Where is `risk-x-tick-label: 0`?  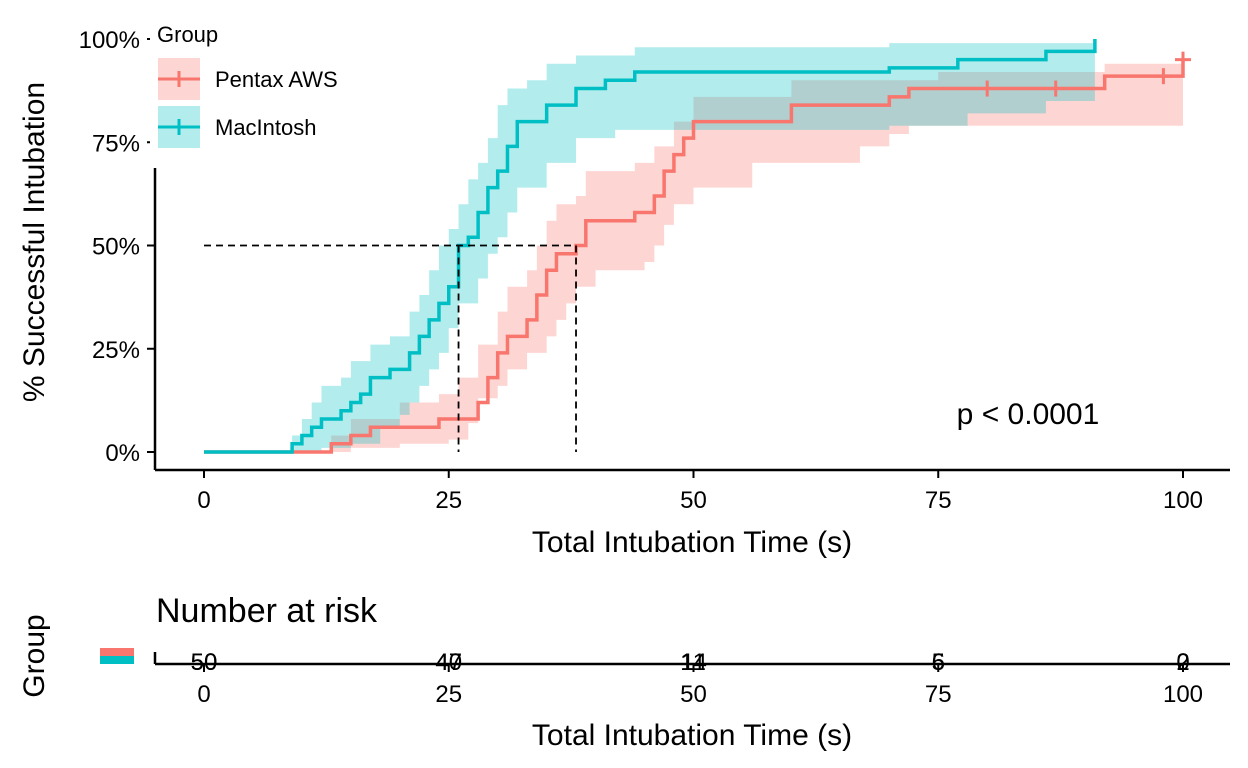
risk-x-tick-label: 0 is located at coordinates (203, 694).